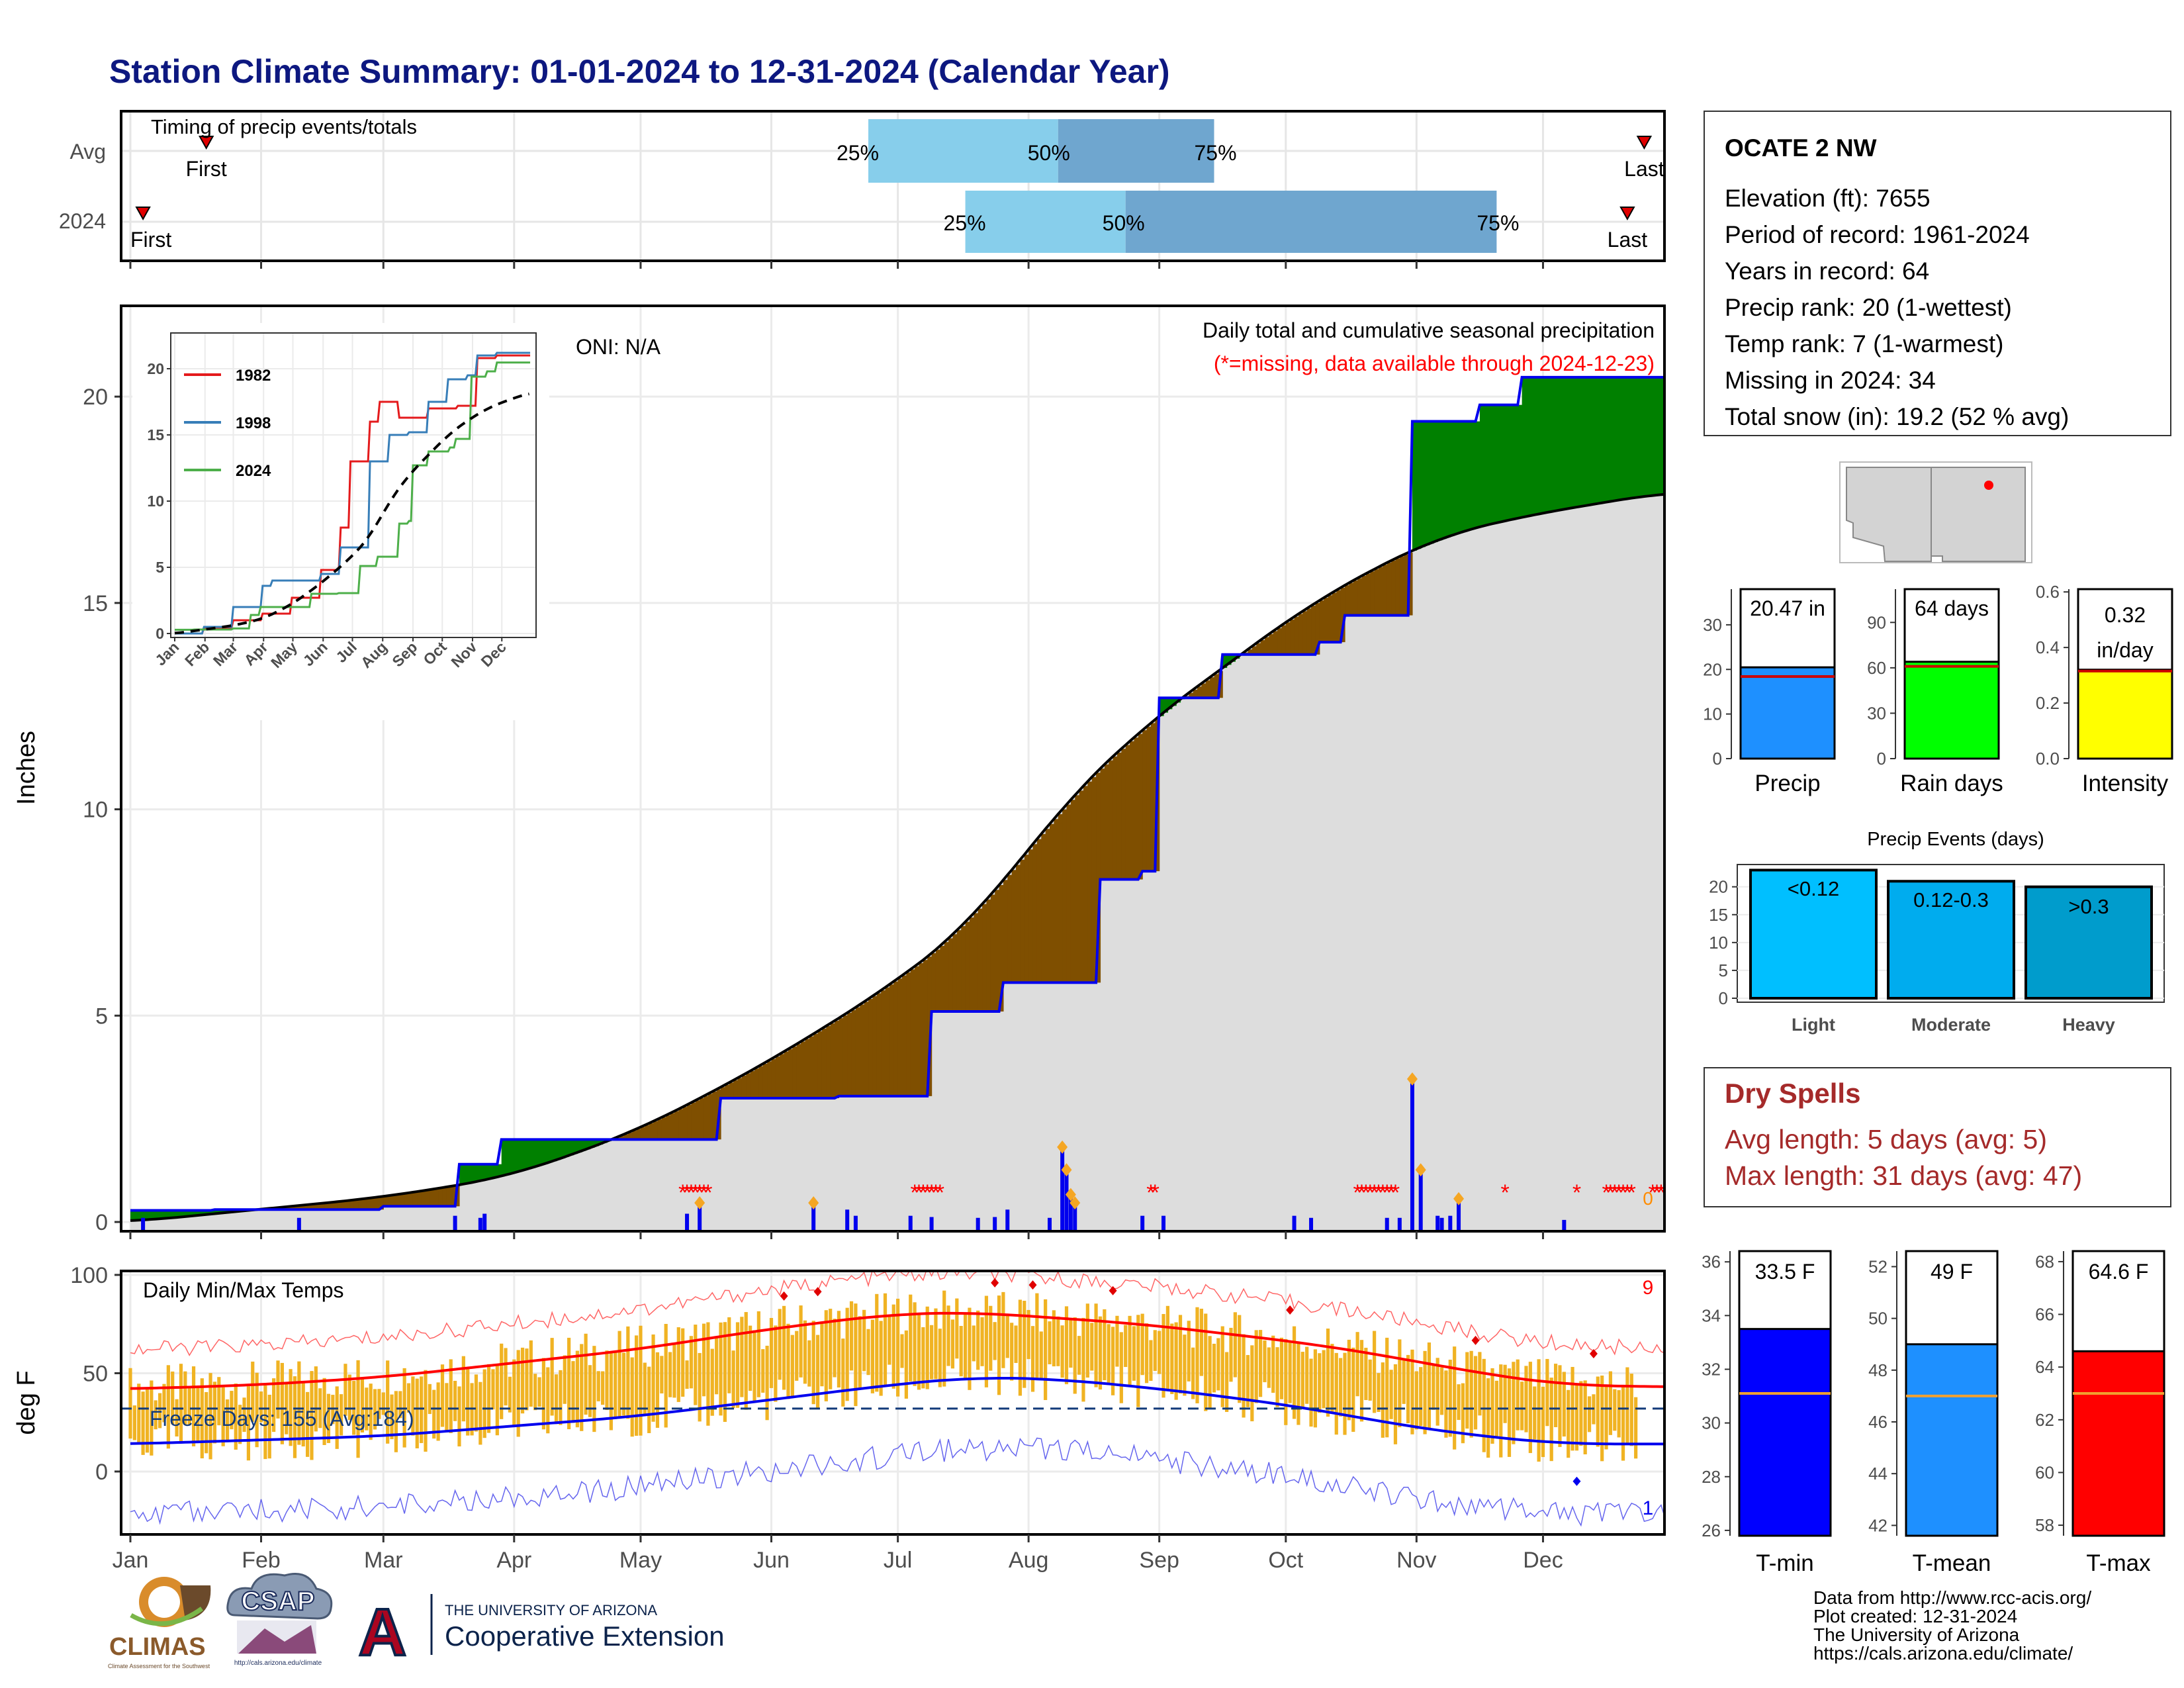 Image resolution: width=2184 pixels, height=1688 pixels. I want to click on record-low-line, so click(897, 1482).